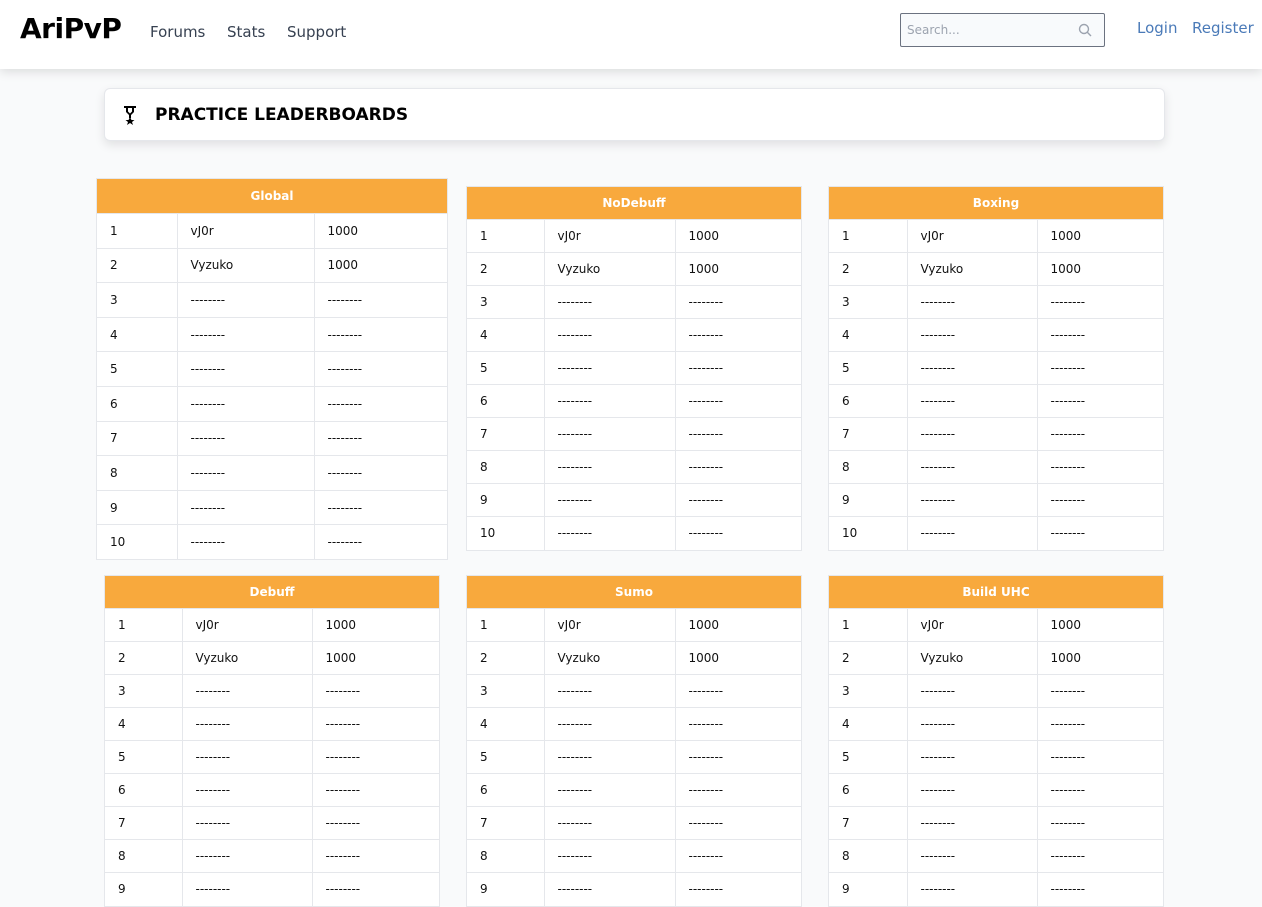 This screenshot has width=1262, height=907. I want to click on search-input, so click(986, 30).